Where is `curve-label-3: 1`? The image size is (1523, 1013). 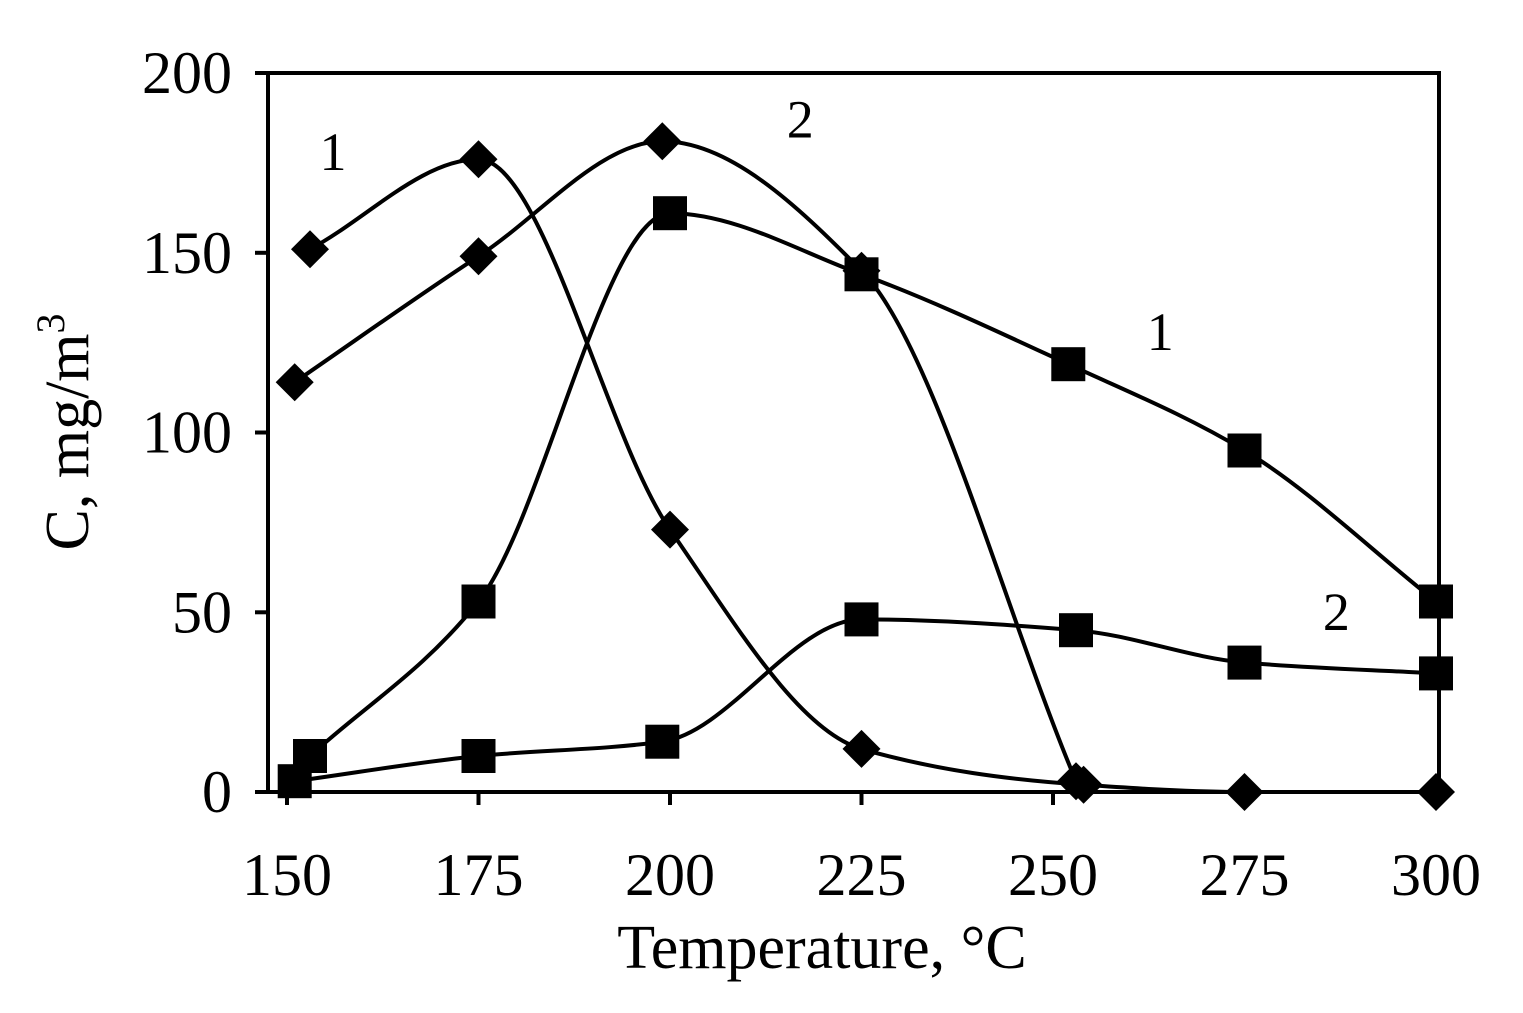
curve-label-3: 1 is located at coordinates (1160, 332).